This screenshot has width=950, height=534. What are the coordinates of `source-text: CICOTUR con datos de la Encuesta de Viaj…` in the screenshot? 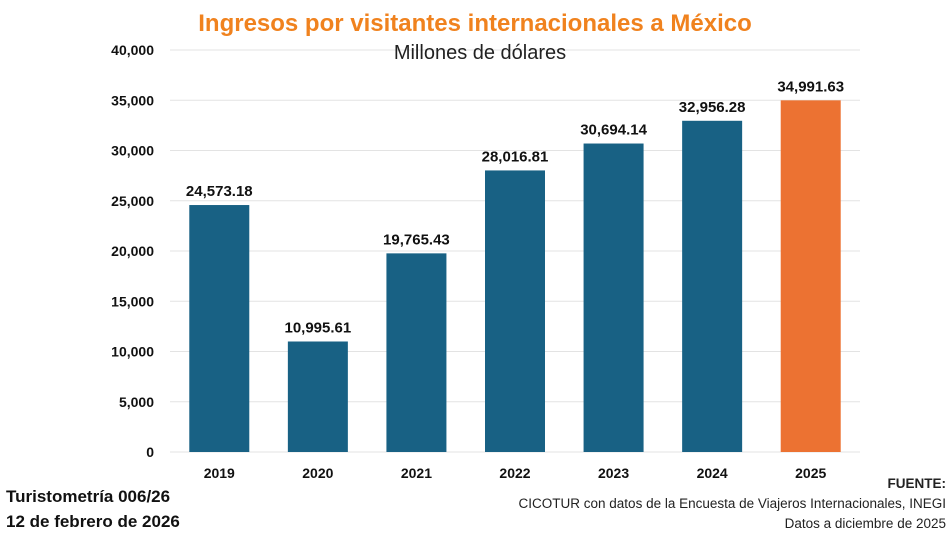 It's located at (732, 503).